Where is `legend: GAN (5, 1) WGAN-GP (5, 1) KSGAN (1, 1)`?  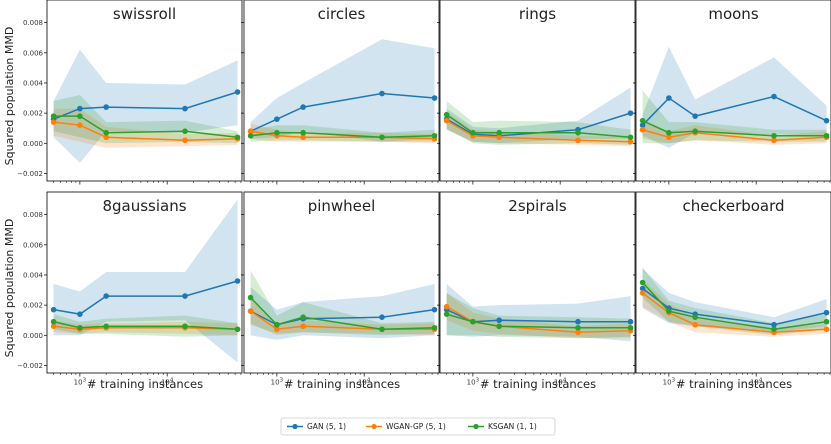
legend: GAN (5, 1) WGAN-GP (5, 1) KSGAN (1, 1) is located at coordinates (418, 426).